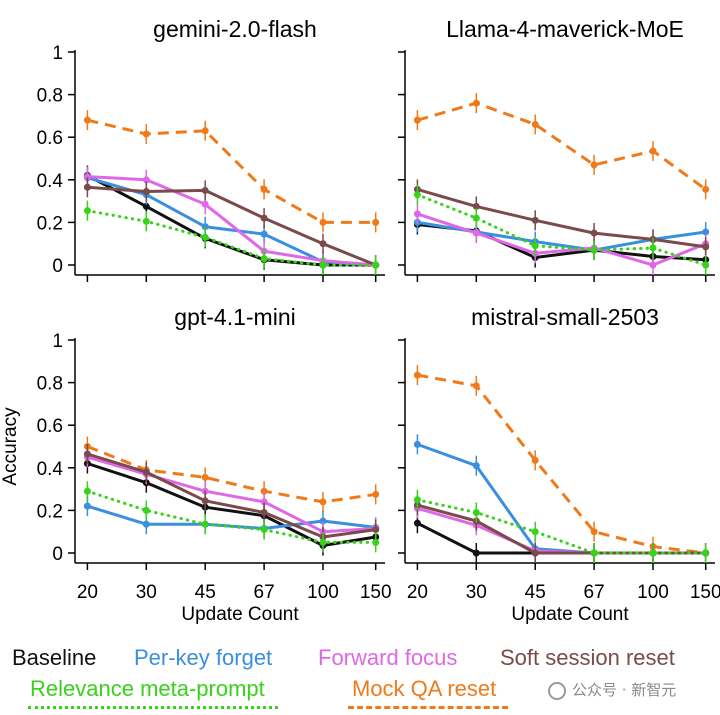 This screenshot has width=720, height=715. What do you see at coordinates (50, 384) in the screenshot?
I see `y-tick-label: 0.8` at bounding box center [50, 384].